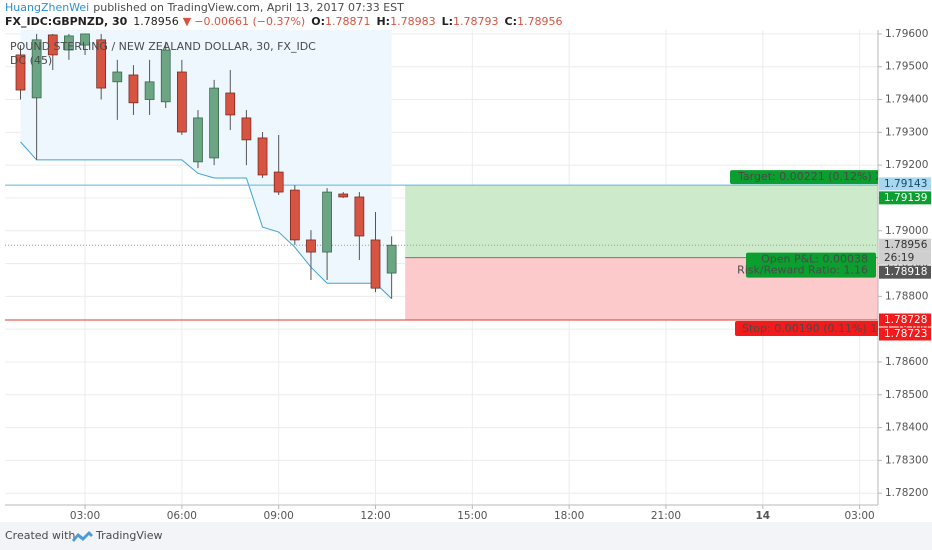 The height and width of the screenshot is (550, 932). What do you see at coordinates (47, 7) in the screenshot?
I see `author: HuangZhenWei` at bounding box center [47, 7].